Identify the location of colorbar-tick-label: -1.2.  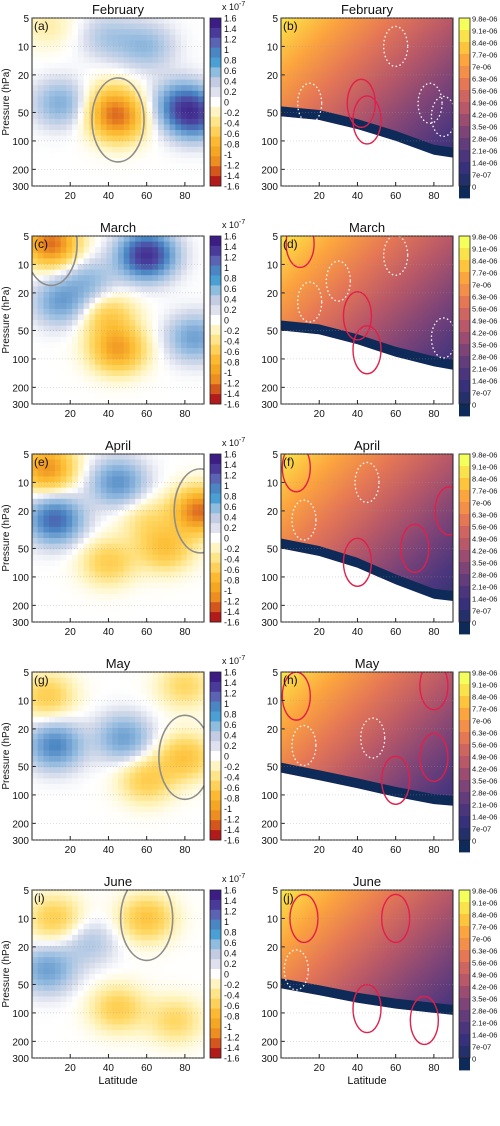
(232, 820).